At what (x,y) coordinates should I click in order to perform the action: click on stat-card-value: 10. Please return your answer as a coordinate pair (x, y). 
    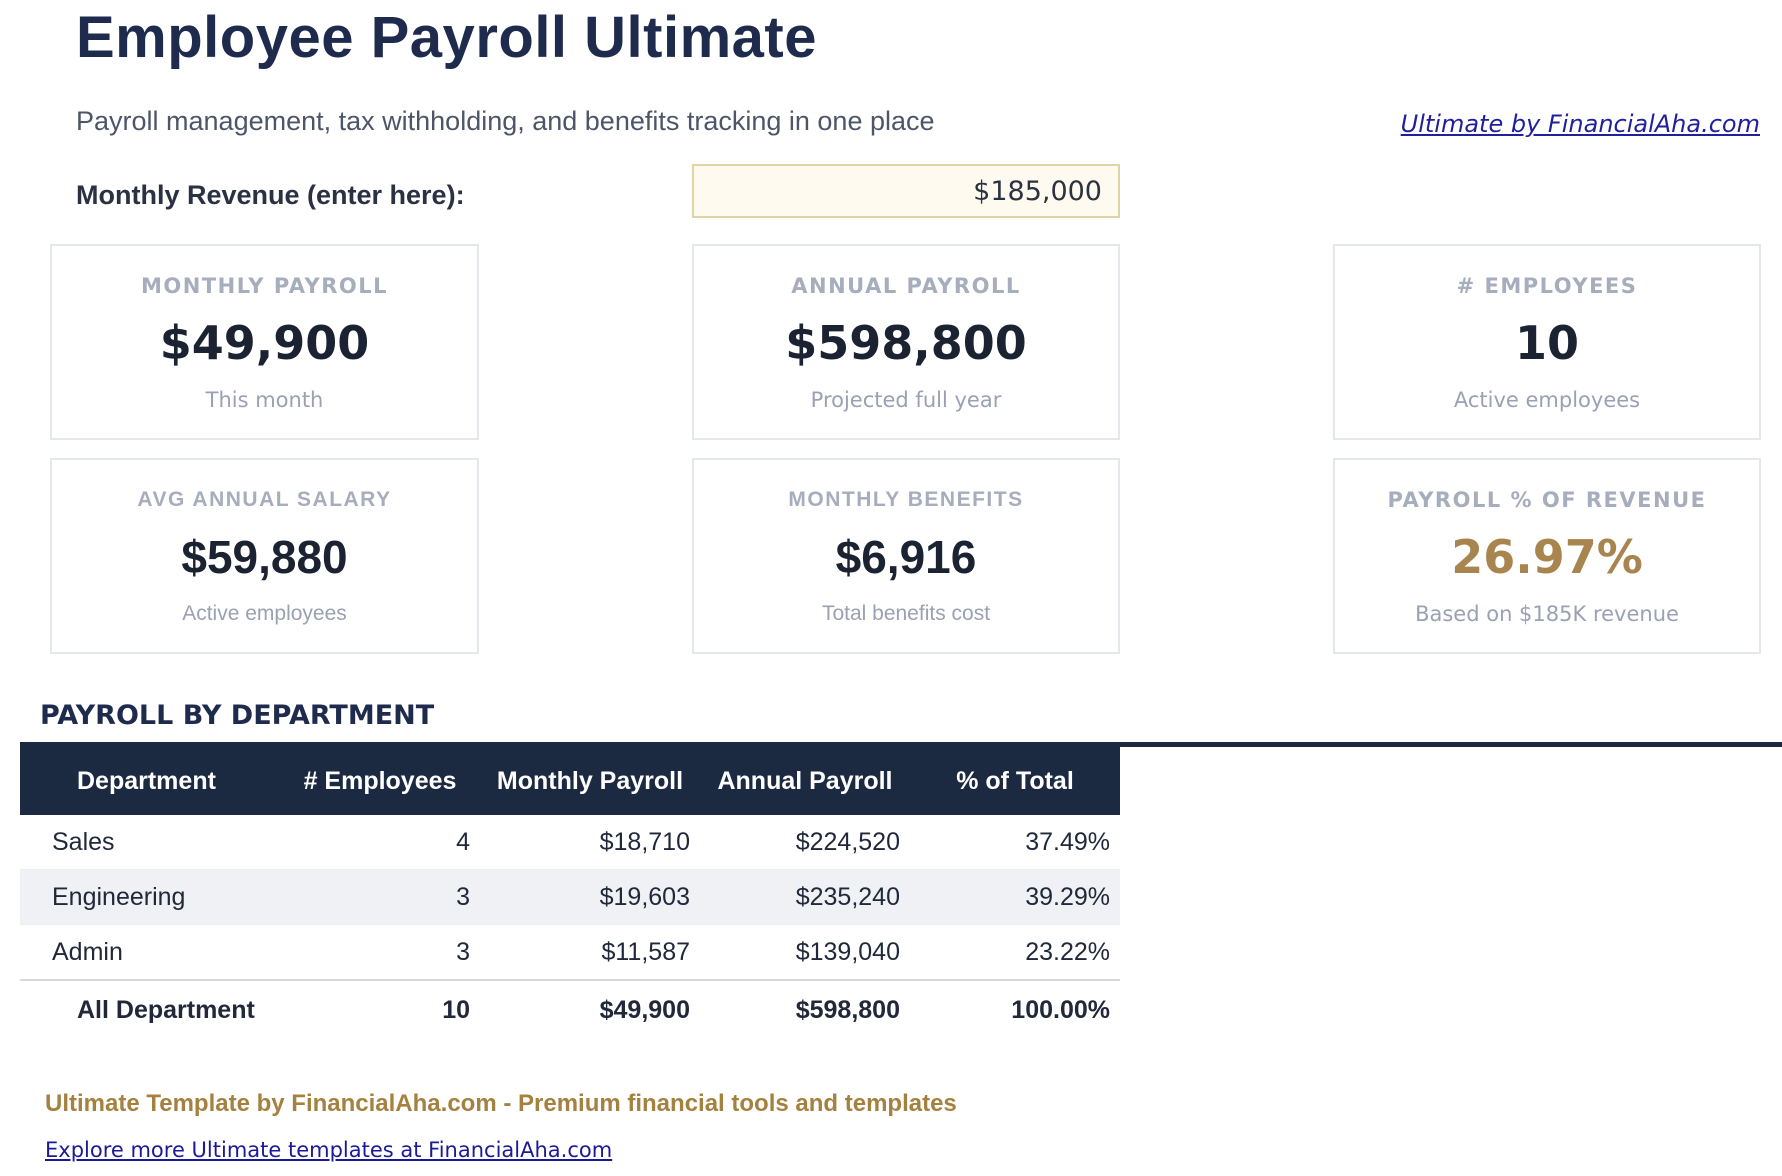
    Looking at the image, I should click on (1546, 343).